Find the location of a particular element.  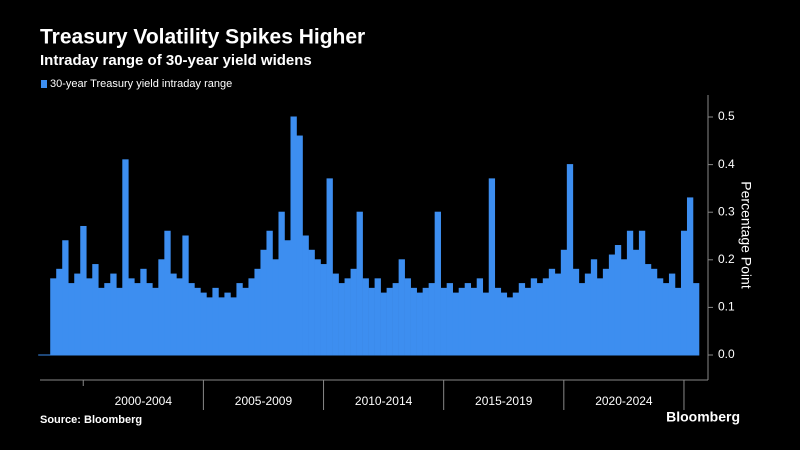

legend-swatch is located at coordinates (44, 84).